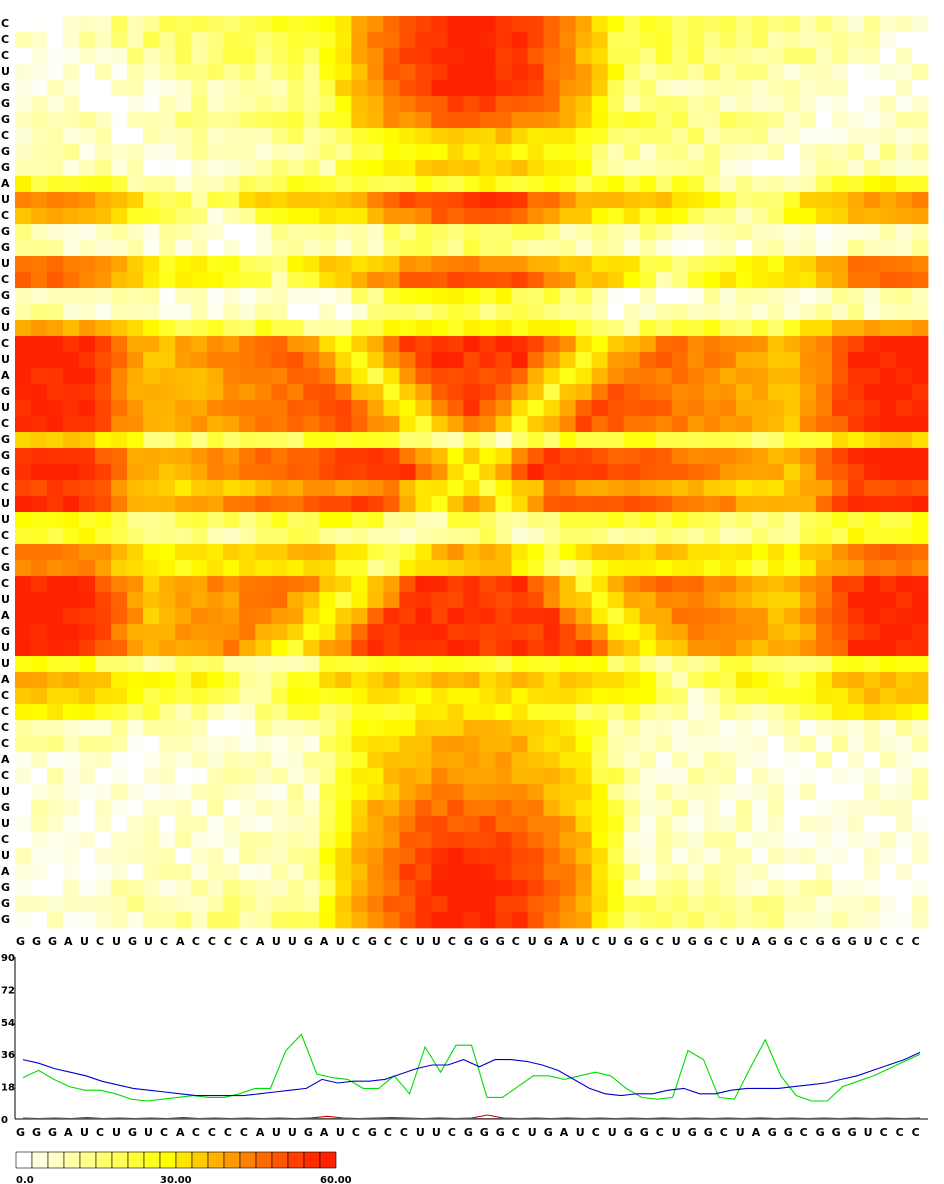 Image resolution: width=944 pixels, height=1184 pixels. I want to click on column-label: G, so click(788, 941).